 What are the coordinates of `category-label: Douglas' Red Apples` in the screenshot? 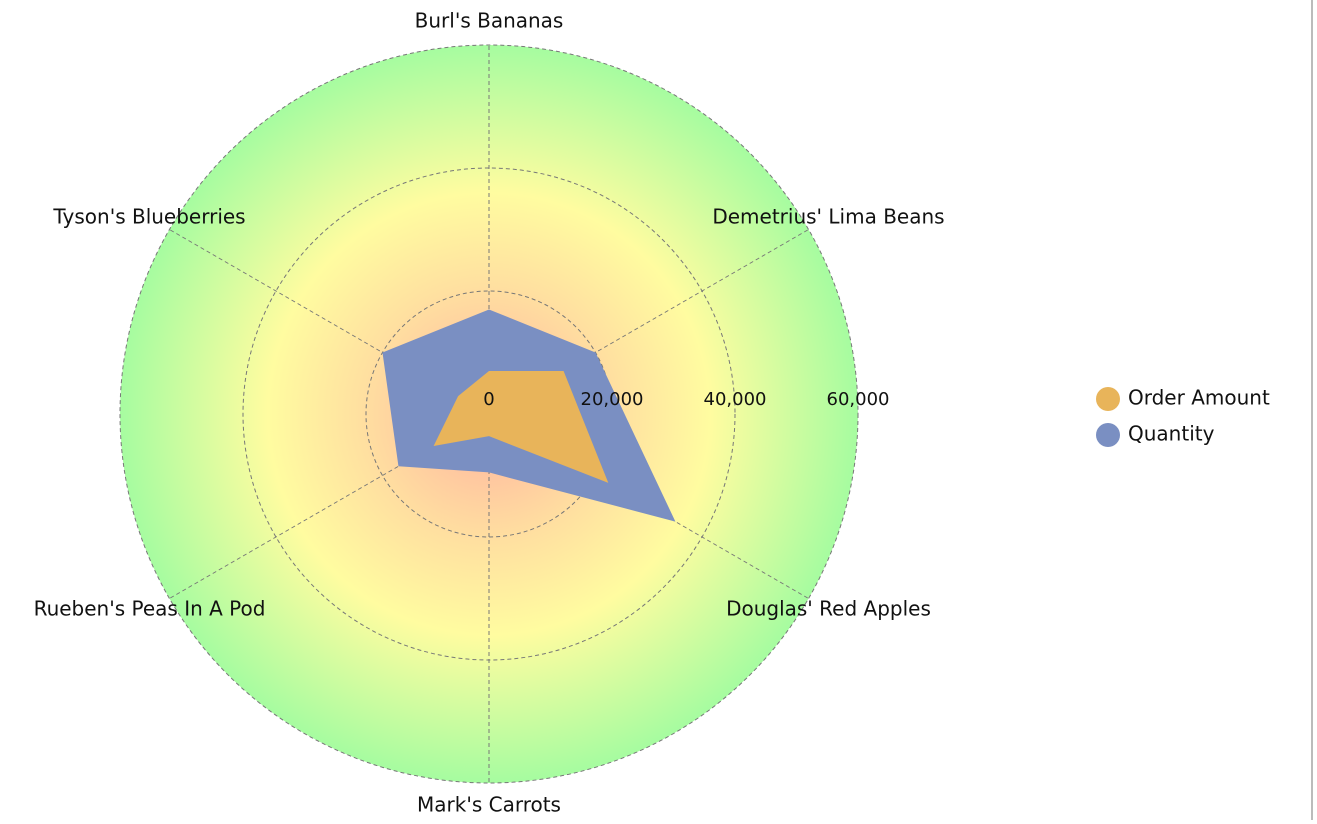 It's located at (828, 609).